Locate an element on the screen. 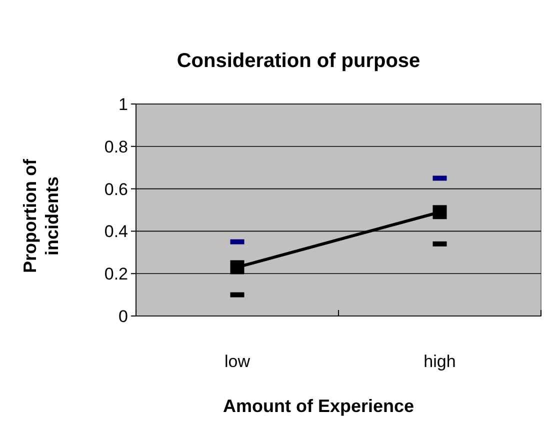 The image size is (557, 422). x-tick-label: low is located at coordinates (237, 361).